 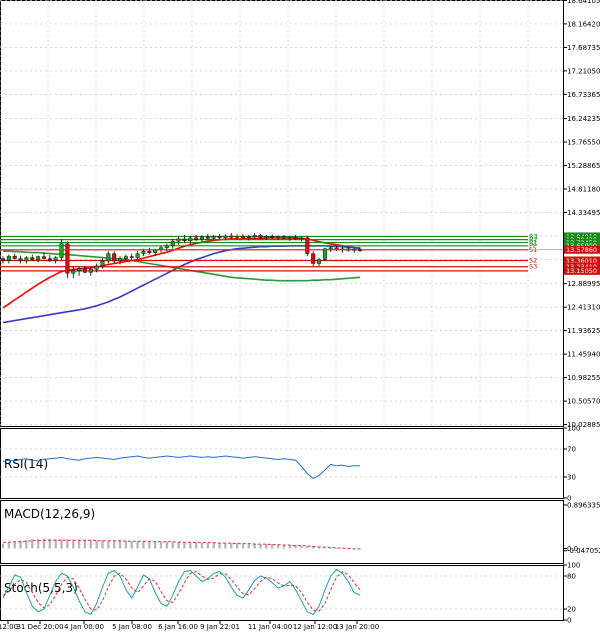 What do you see at coordinates (533, 240) in the screenshot?
I see `pivot-name-1: R2` at bounding box center [533, 240].